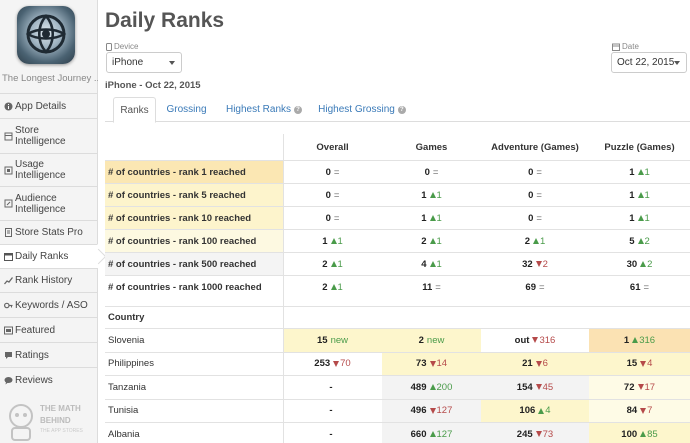  I want to click on sidebar-item-store-stats-pro: Store Stats Pro, so click(49, 232).